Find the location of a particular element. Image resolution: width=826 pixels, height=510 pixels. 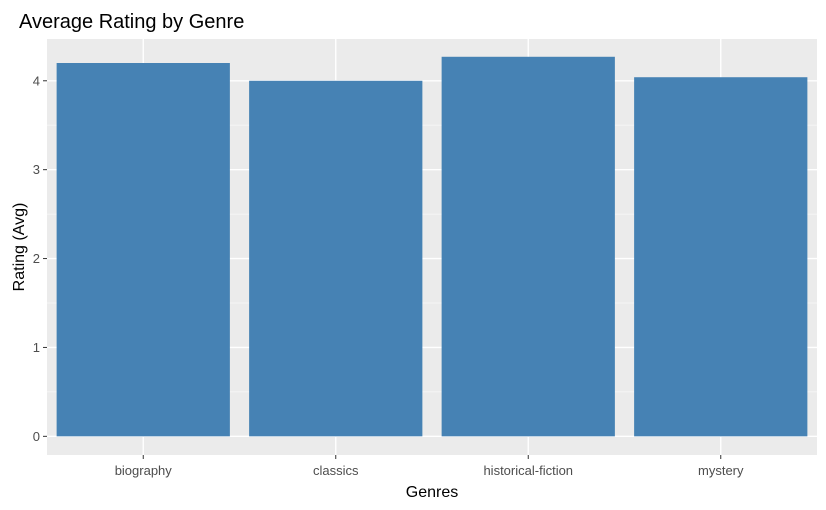

x-tick-label: classics is located at coordinates (336, 470).